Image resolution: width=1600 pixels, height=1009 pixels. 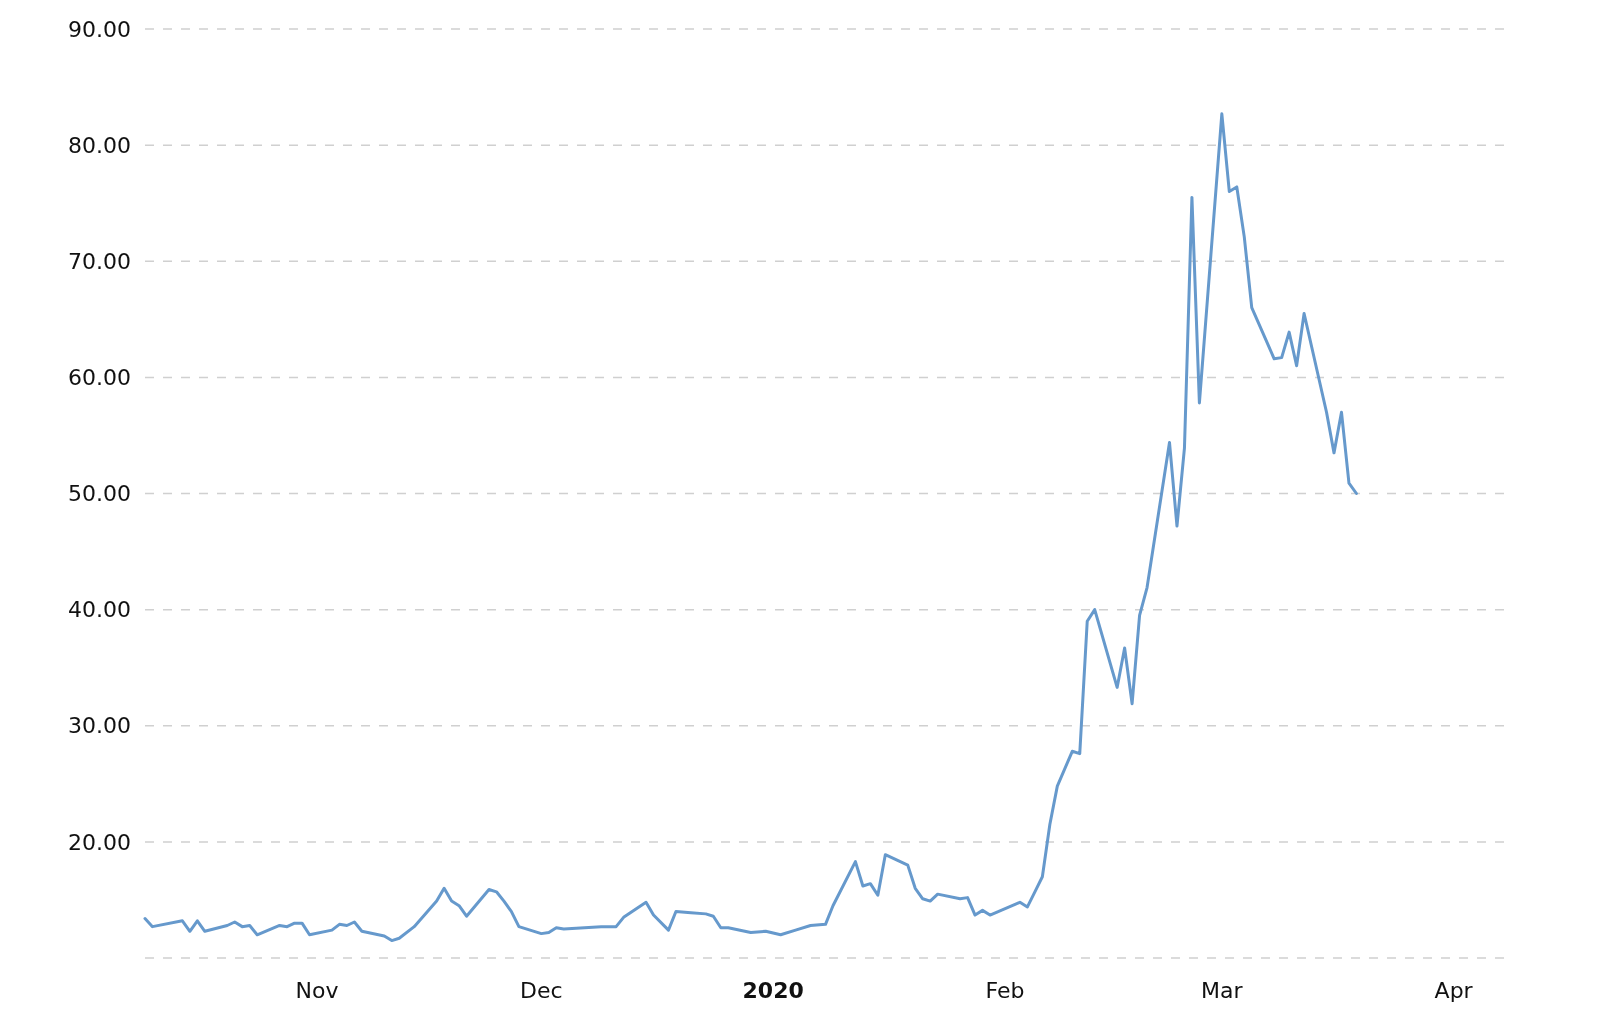 What do you see at coordinates (99, 842) in the screenshot?
I see `y-tick-label: 20.00` at bounding box center [99, 842].